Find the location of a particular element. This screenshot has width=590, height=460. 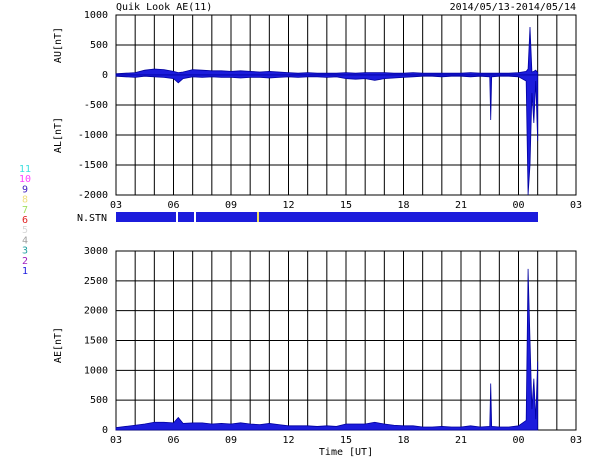

station-legend-label: 3 is located at coordinates (25, 251).